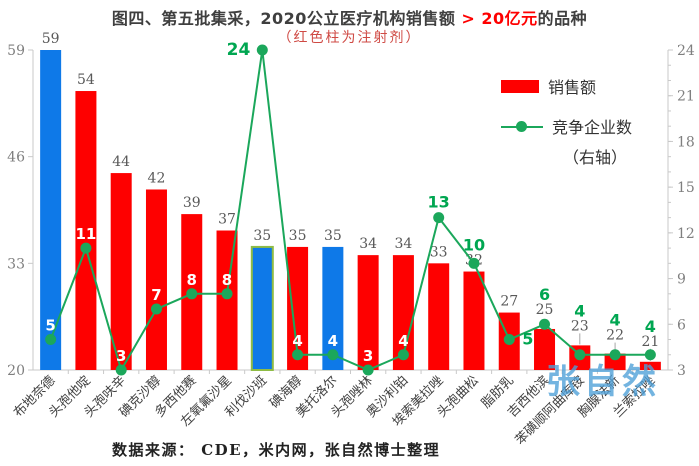 The height and width of the screenshot is (466, 699). Describe the element at coordinates (522, 126) in the screenshot. I see `competitors-line-swatch-icon` at that location.